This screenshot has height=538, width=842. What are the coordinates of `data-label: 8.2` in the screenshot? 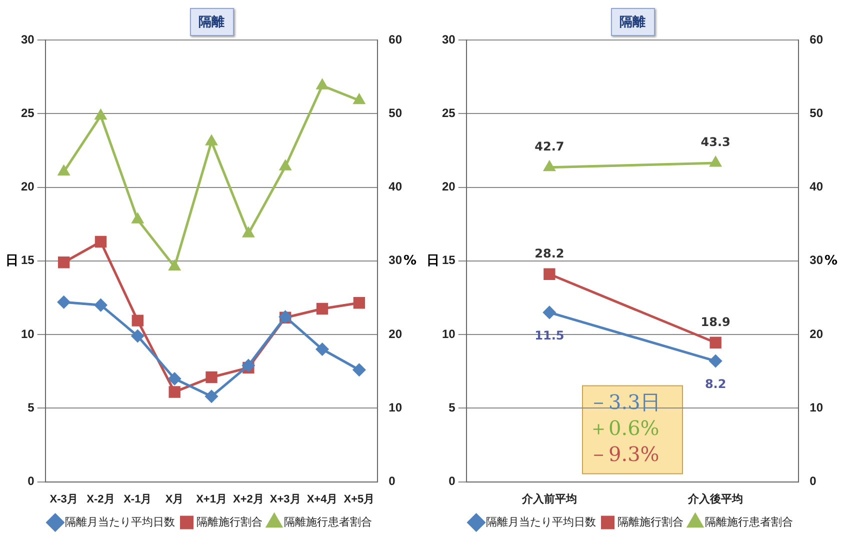 It's located at (715, 384).